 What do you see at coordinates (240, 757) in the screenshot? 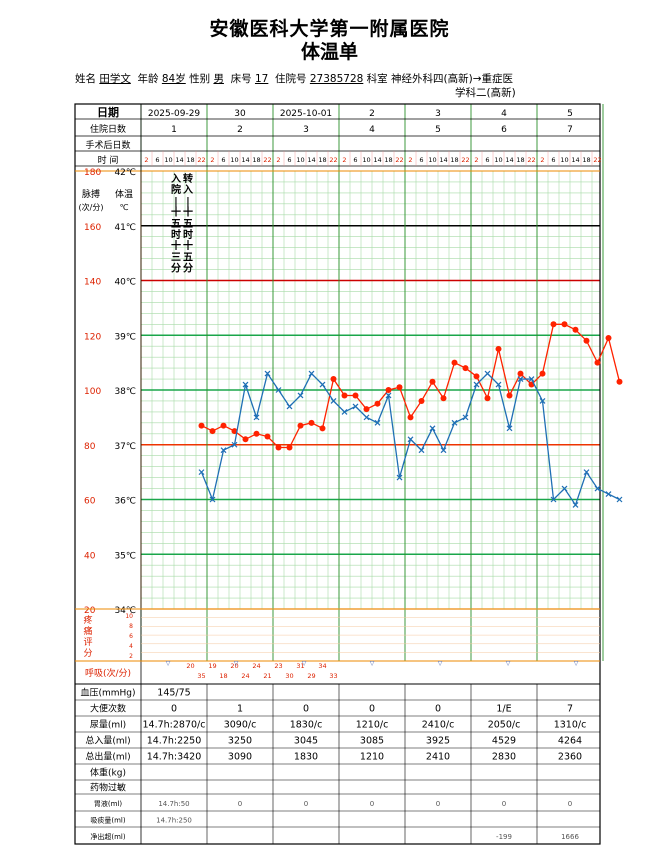
I see `bottom-value-output: 3090` at bounding box center [240, 757].